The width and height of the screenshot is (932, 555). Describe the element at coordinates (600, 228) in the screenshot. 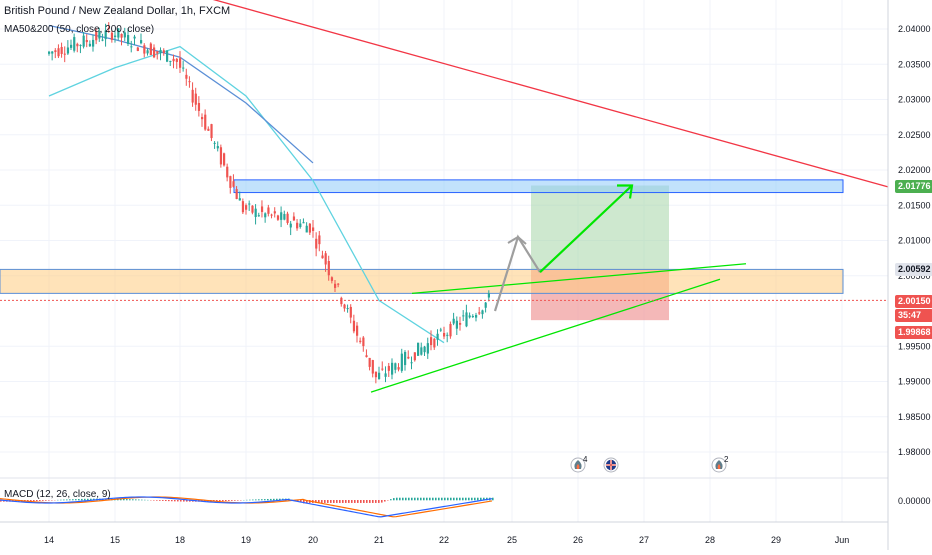

I see `target-box` at that location.